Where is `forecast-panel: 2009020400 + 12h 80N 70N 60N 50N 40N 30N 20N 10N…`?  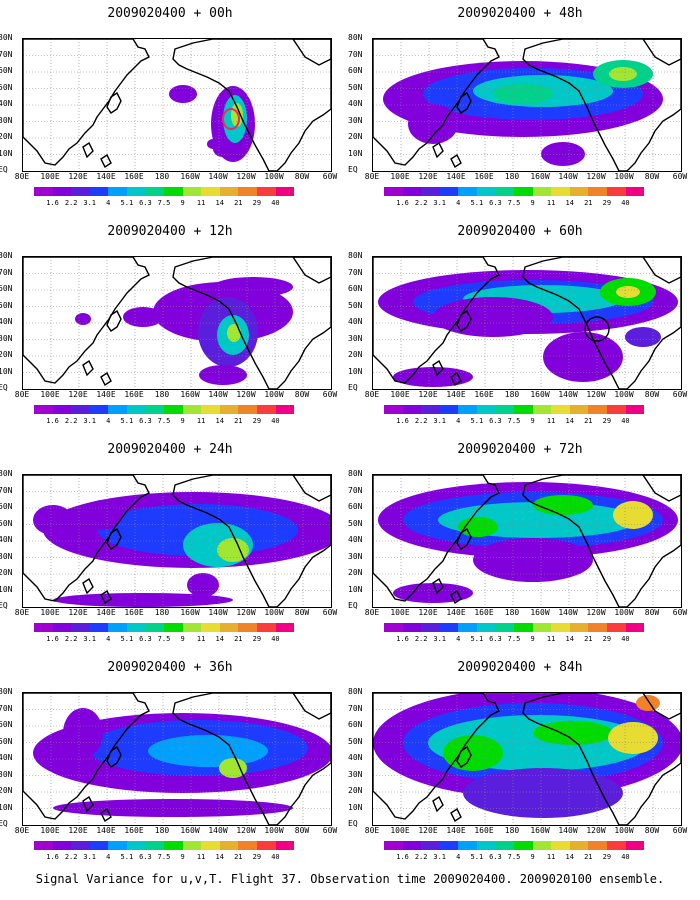 forecast-panel: 2009020400 + 12h 80N 70N 60N 50N 40N 30N 20N 10N… is located at coordinates (170, 329).